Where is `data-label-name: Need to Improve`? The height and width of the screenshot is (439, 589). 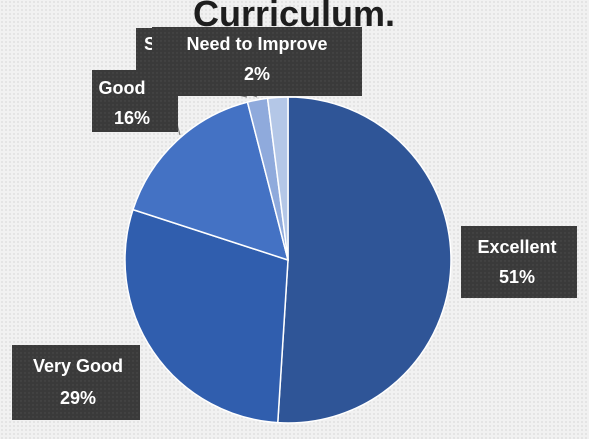 data-label-name: Need to Improve is located at coordinates (256, 44).